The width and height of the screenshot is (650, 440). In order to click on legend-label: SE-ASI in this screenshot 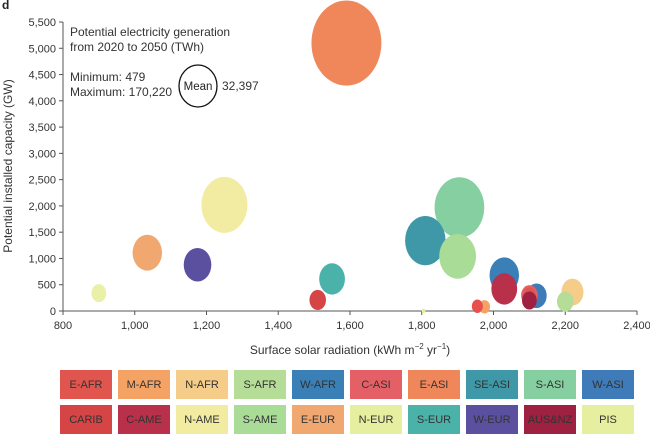, I will do `click(492, 384)`.